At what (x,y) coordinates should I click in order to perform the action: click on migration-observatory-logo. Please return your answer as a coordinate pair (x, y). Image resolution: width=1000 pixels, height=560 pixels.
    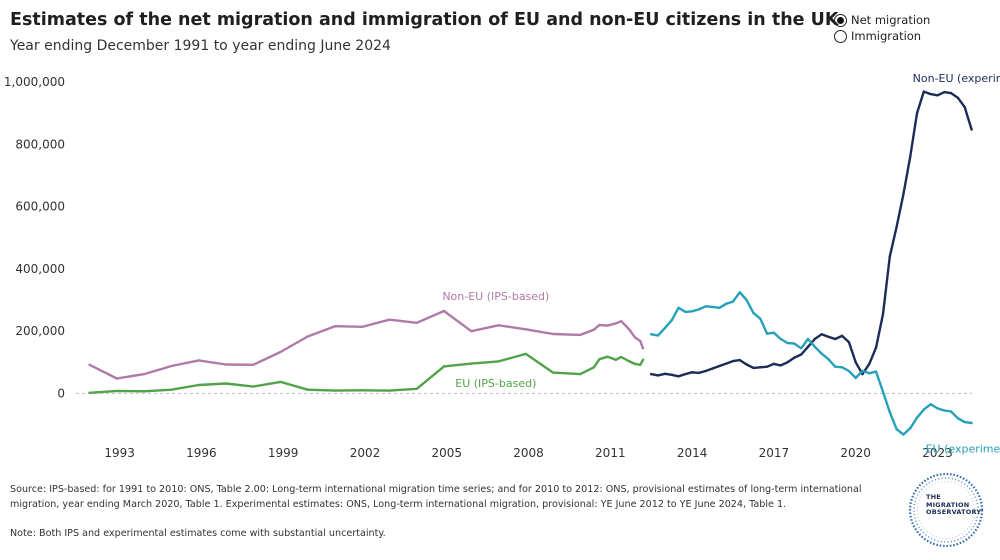
    Looking at the image, I should click on (946, 510).